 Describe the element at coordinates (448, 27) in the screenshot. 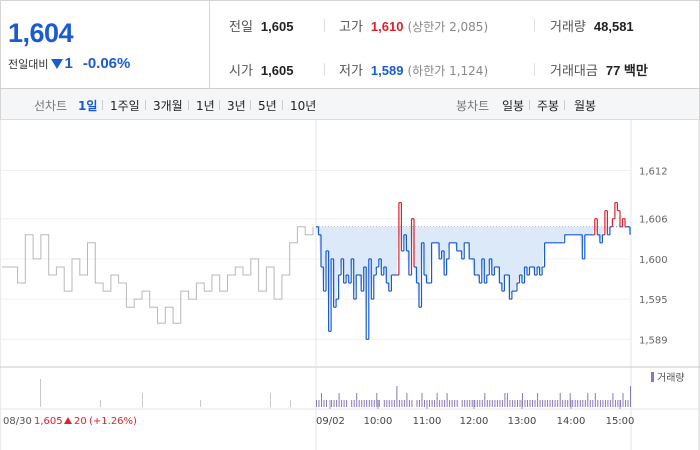

I see `upper-limit: (상한가 2,085)` at that location.